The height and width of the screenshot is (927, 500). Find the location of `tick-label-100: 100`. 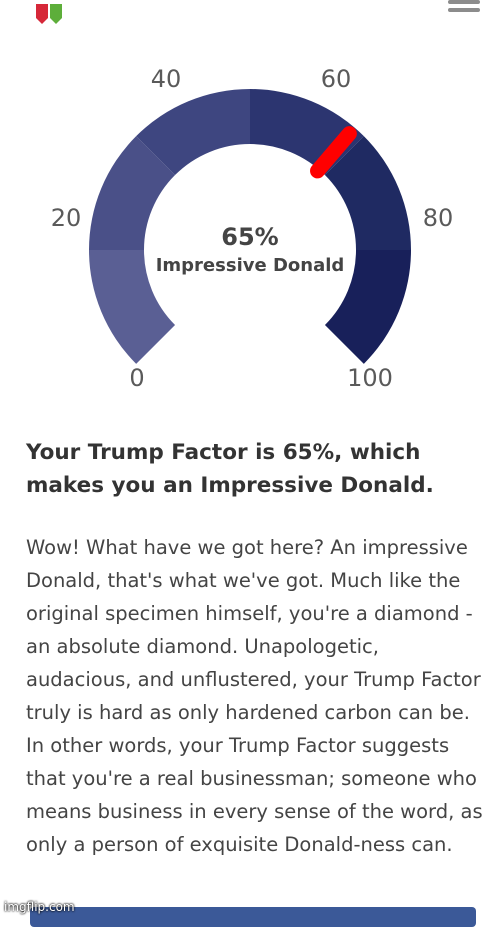

tick-label-100: 100 is located at coordinates (370, 378).